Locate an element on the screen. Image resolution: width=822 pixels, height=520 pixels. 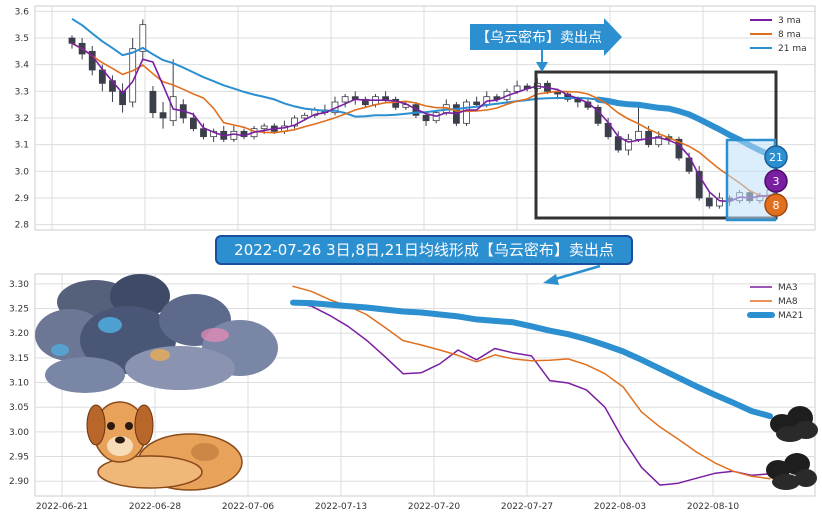
small-dark-cloud-upper is located at coordinates (794, 424).